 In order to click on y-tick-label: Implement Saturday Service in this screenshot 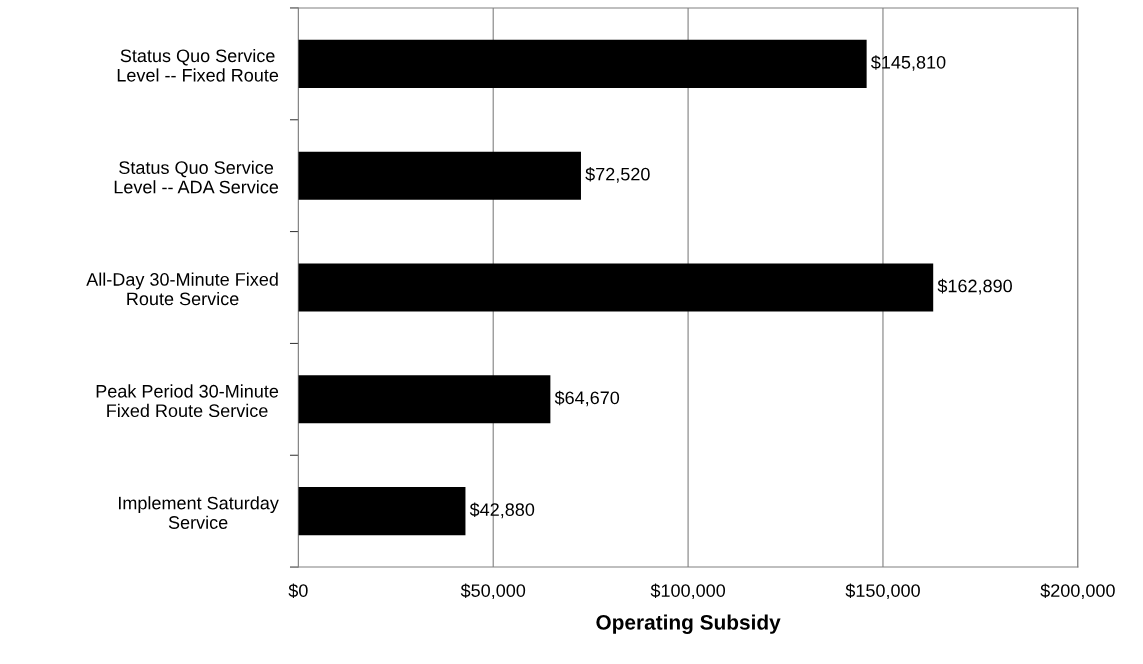, I will do `click(198, 512)`.